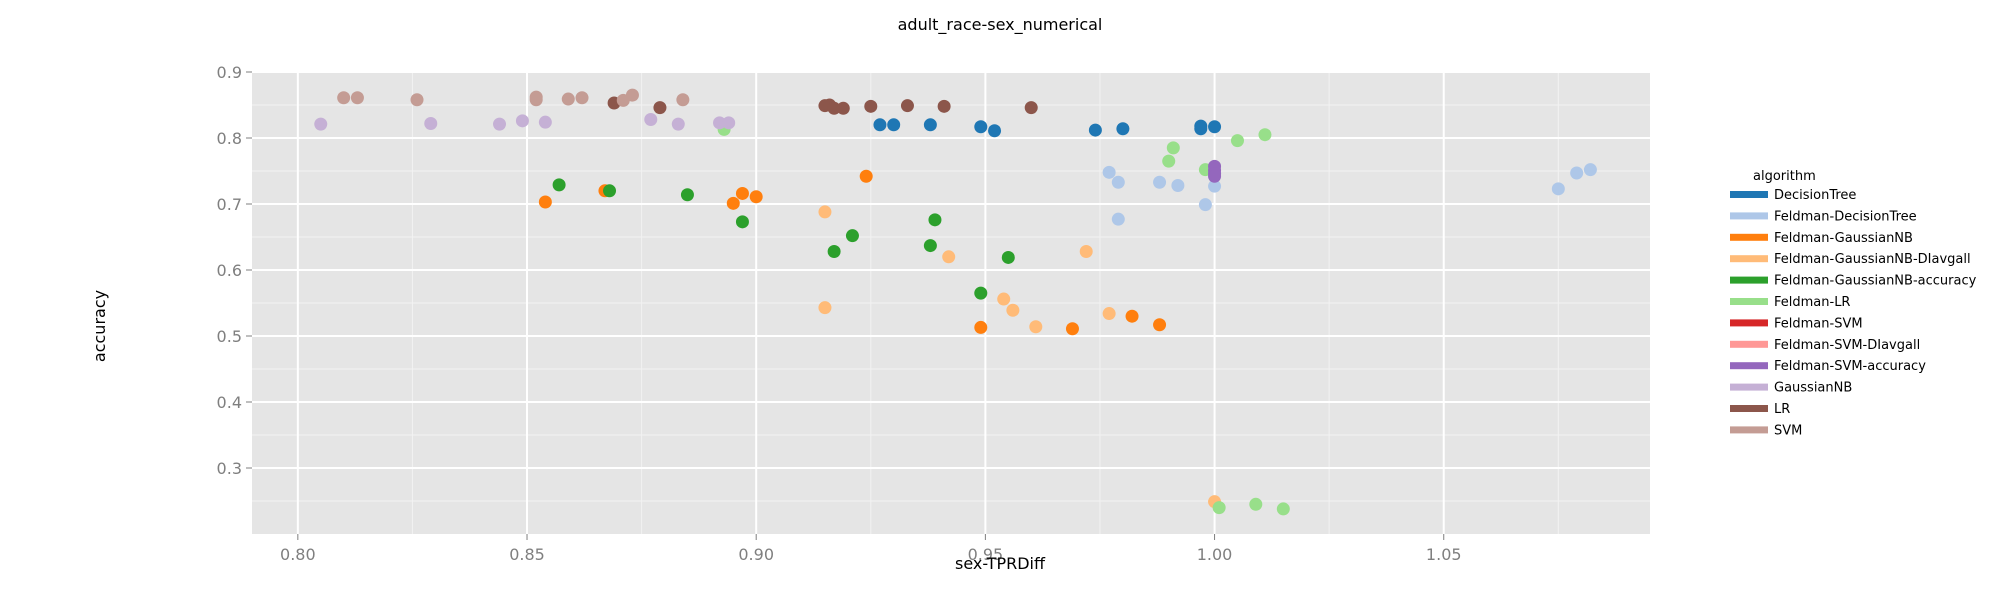 The width and height of the screenshot is (2000, 600). Describe the element at coordinates (1850, 366) in the screenshot. I see `legend-label-feldman-svm-accuracy: Feldman-SVM-accuracy` at that location.